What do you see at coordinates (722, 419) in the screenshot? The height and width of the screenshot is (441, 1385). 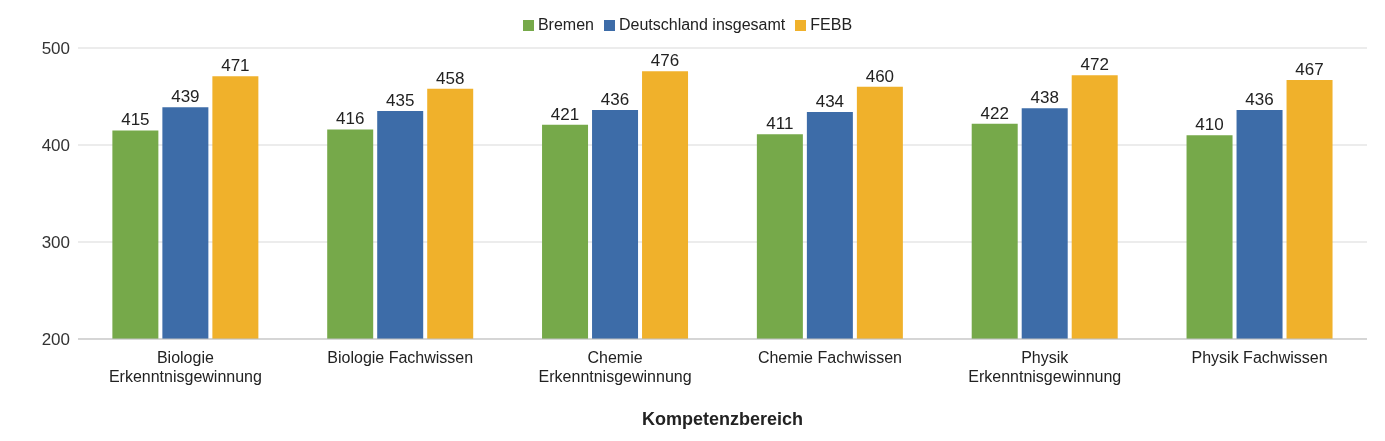 I see `x-axis-title: Kompetenzbereich` at bounding box center [722, 419].